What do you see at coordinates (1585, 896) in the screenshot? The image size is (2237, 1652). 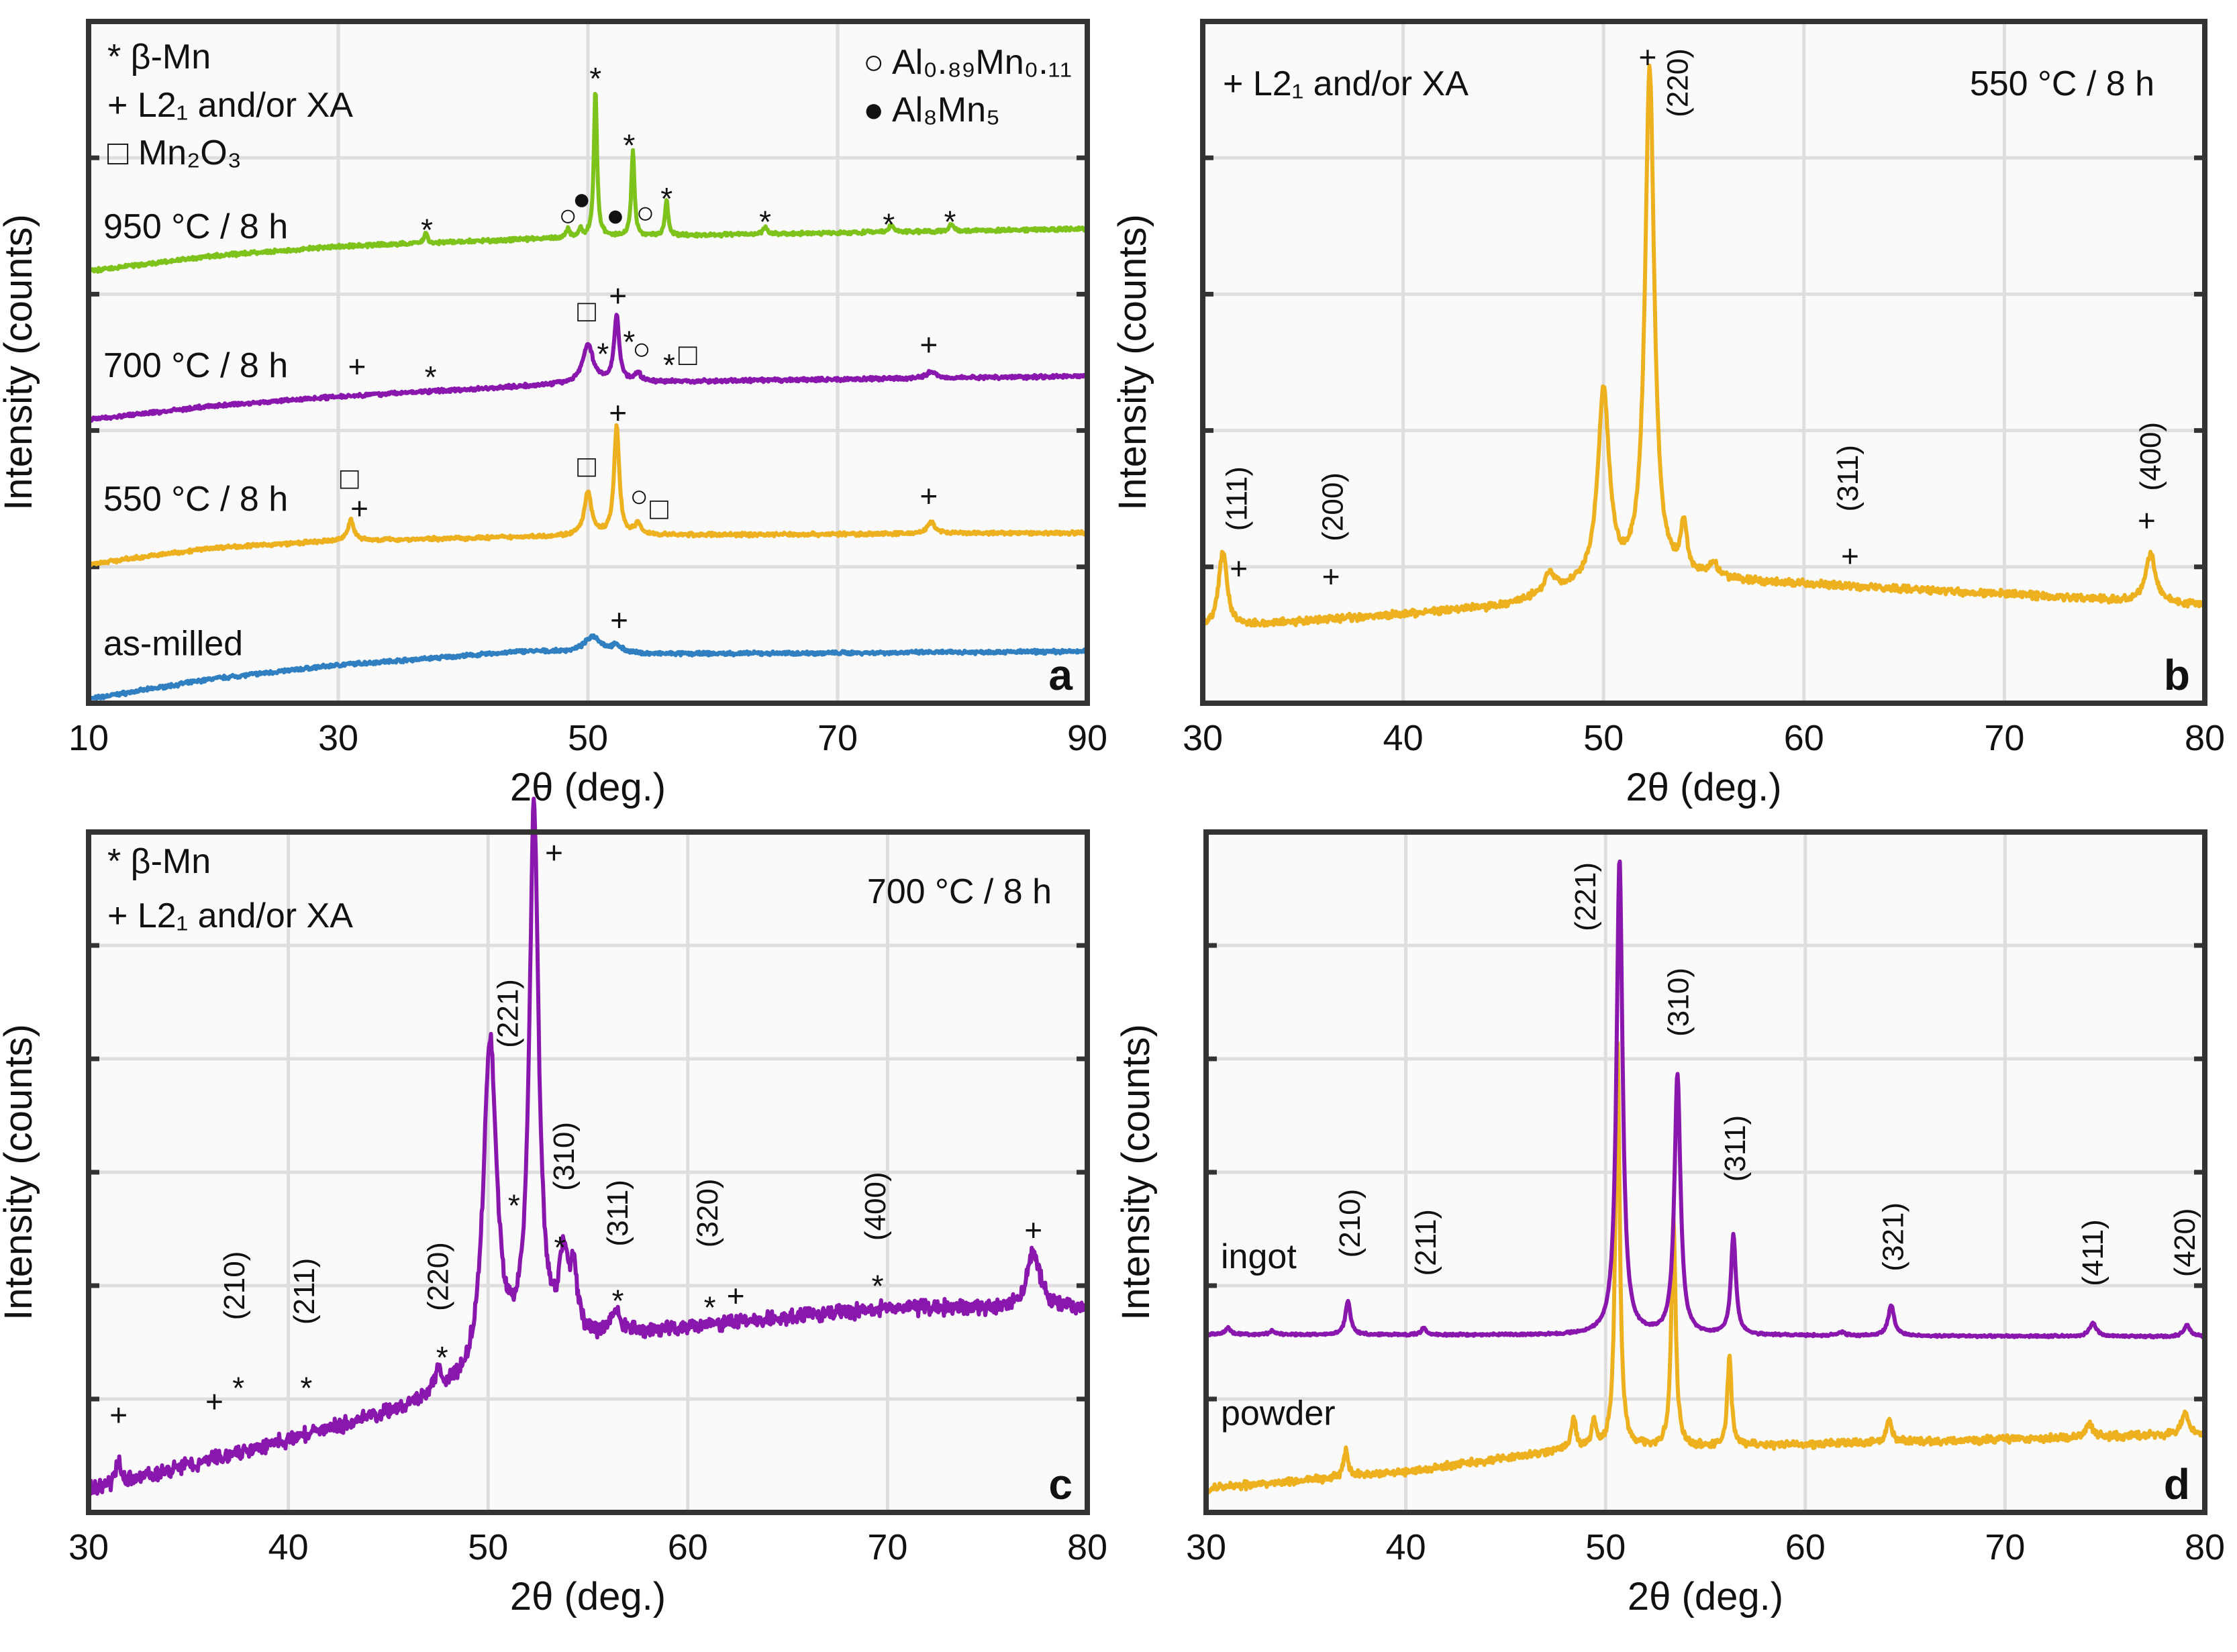 I see `hkl-label: (221)` at bounding box center [1585, 896].